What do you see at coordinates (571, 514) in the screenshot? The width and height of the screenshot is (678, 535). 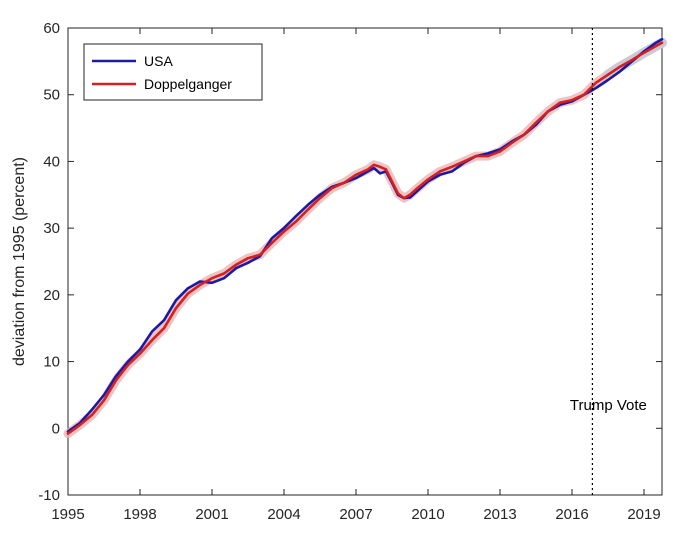 I see `x-tick-label: 2016` at bounding box center [571, 514].